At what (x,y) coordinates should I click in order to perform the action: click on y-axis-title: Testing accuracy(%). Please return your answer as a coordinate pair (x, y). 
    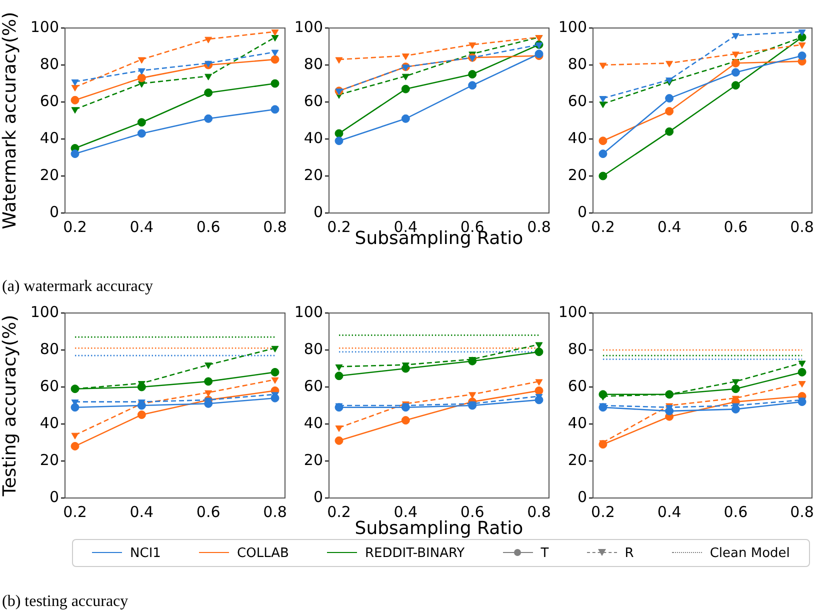
    Looking at the image, I should click on (10, 406).